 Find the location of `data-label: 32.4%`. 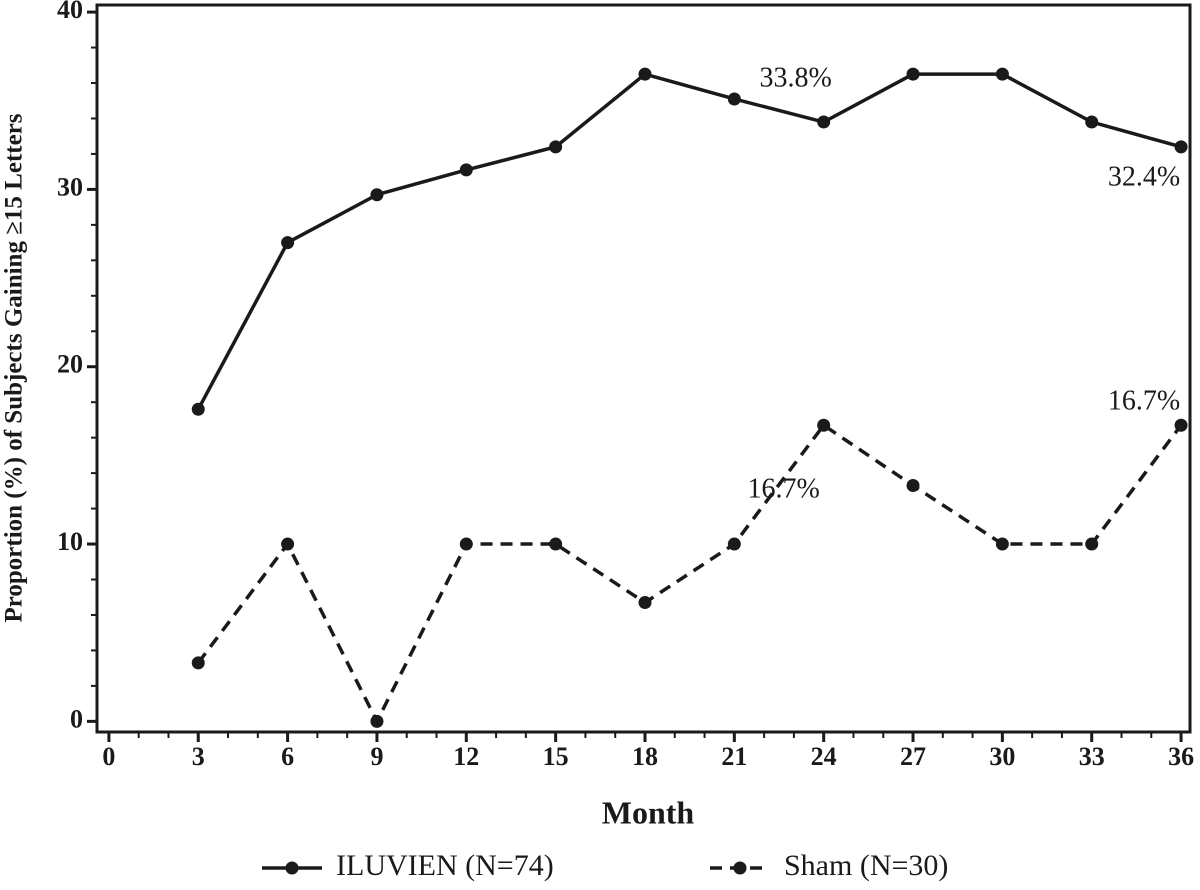

data-label: 32.4% is located at coordinates (1144, 176).